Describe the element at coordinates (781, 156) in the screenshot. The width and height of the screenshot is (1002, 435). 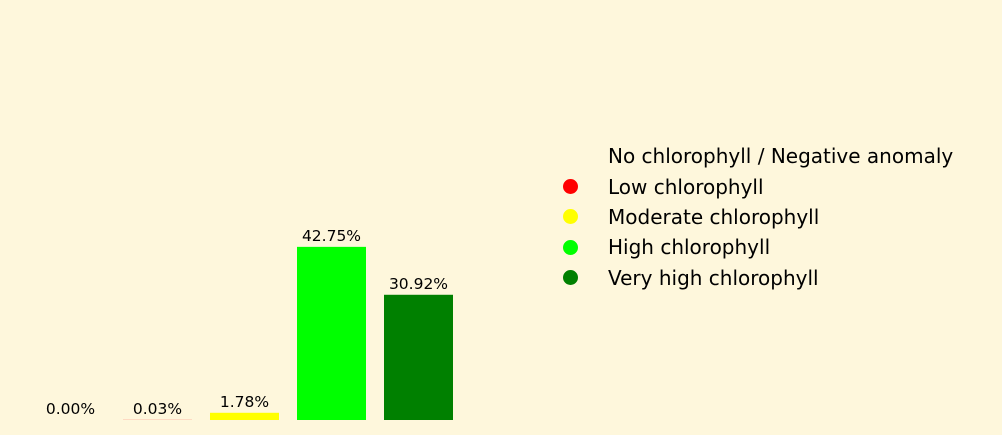
I see `legend-label: No chlorophyll / Negative anomaly` at that location.